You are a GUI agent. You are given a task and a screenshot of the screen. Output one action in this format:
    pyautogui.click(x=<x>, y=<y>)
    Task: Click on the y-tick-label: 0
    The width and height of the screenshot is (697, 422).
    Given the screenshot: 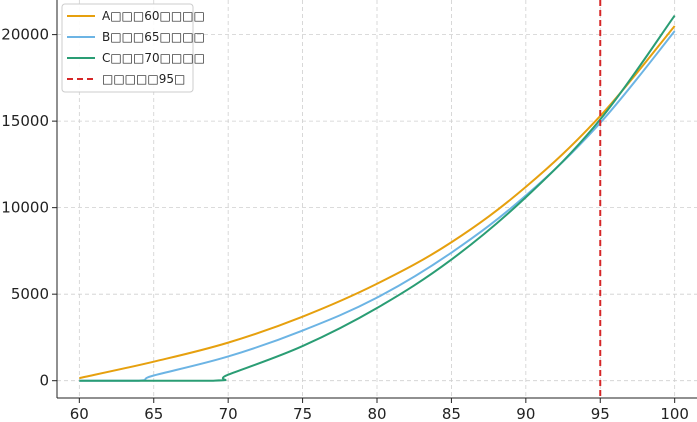 What is the action you would take?
    pyautogui.click(x=44, y=381)
    